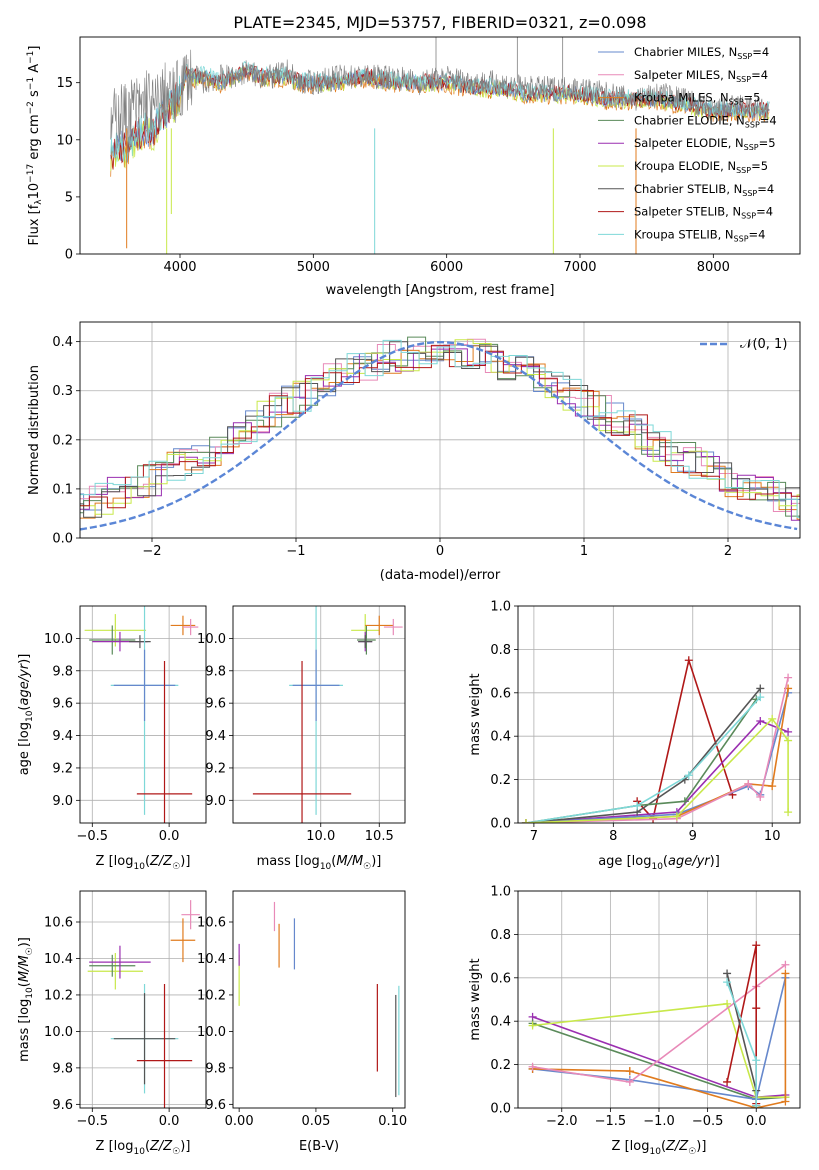  Describe the element at coordinates (58, 923) in the screenshot. I see `y-tick-label: 10.6` at that location.